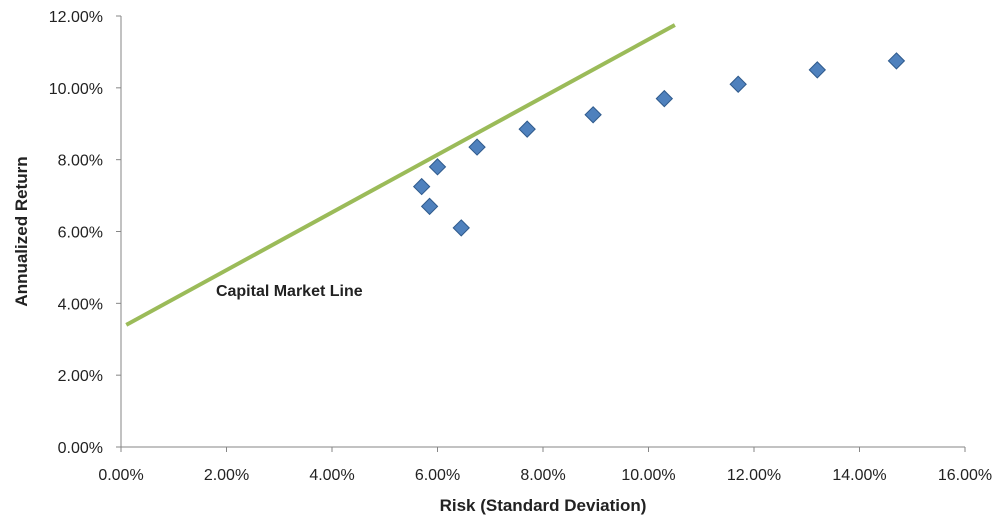 The width and height of the screenshot is (1002, 522). I want to click on y-axis-title: Annualized Return, so click(21, 231).